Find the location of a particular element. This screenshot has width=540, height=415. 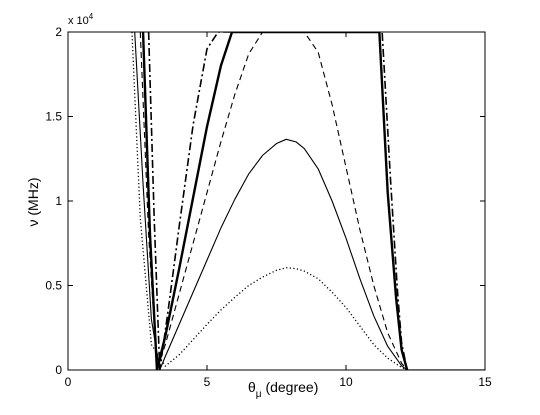

y-tick-labels: 0 0.5 1 1.5 2 is located at coordinates (53, 201).